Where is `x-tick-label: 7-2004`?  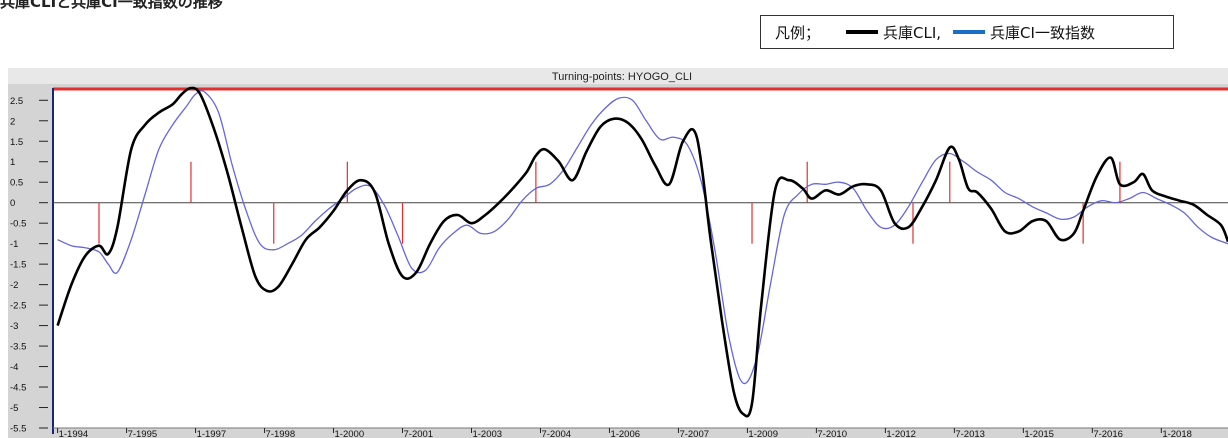 x-tick-label: 7-2004 is located at coordinates (556, 433).